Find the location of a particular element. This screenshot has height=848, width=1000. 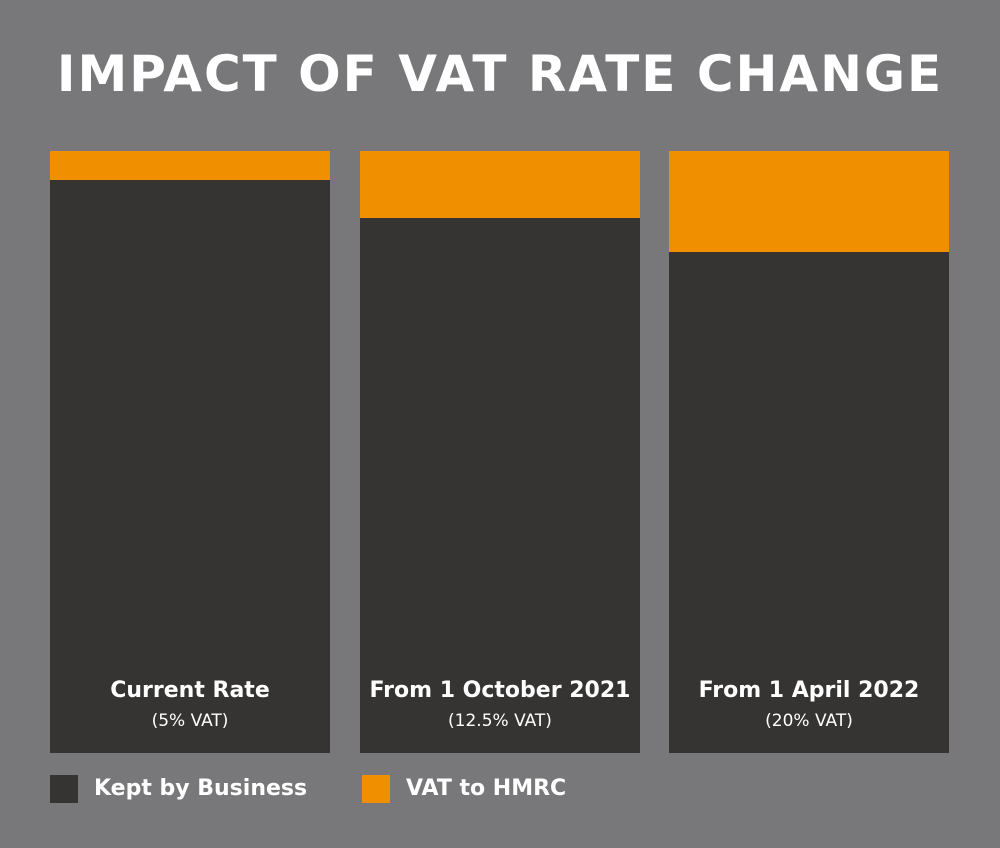

category-label: From 1 April 2022 is located at coordinates (809, 690).